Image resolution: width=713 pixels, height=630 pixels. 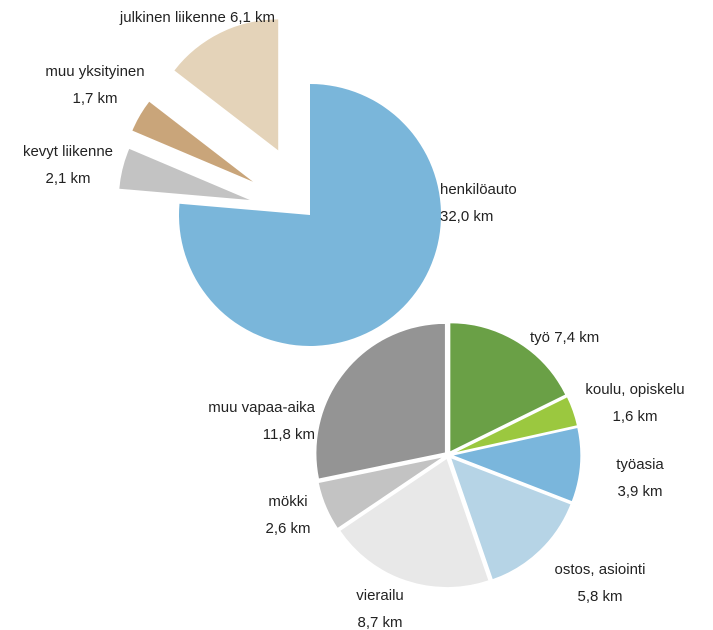 I want to click on category-label: koulu, opiskelu, so click(x=634, y=389).